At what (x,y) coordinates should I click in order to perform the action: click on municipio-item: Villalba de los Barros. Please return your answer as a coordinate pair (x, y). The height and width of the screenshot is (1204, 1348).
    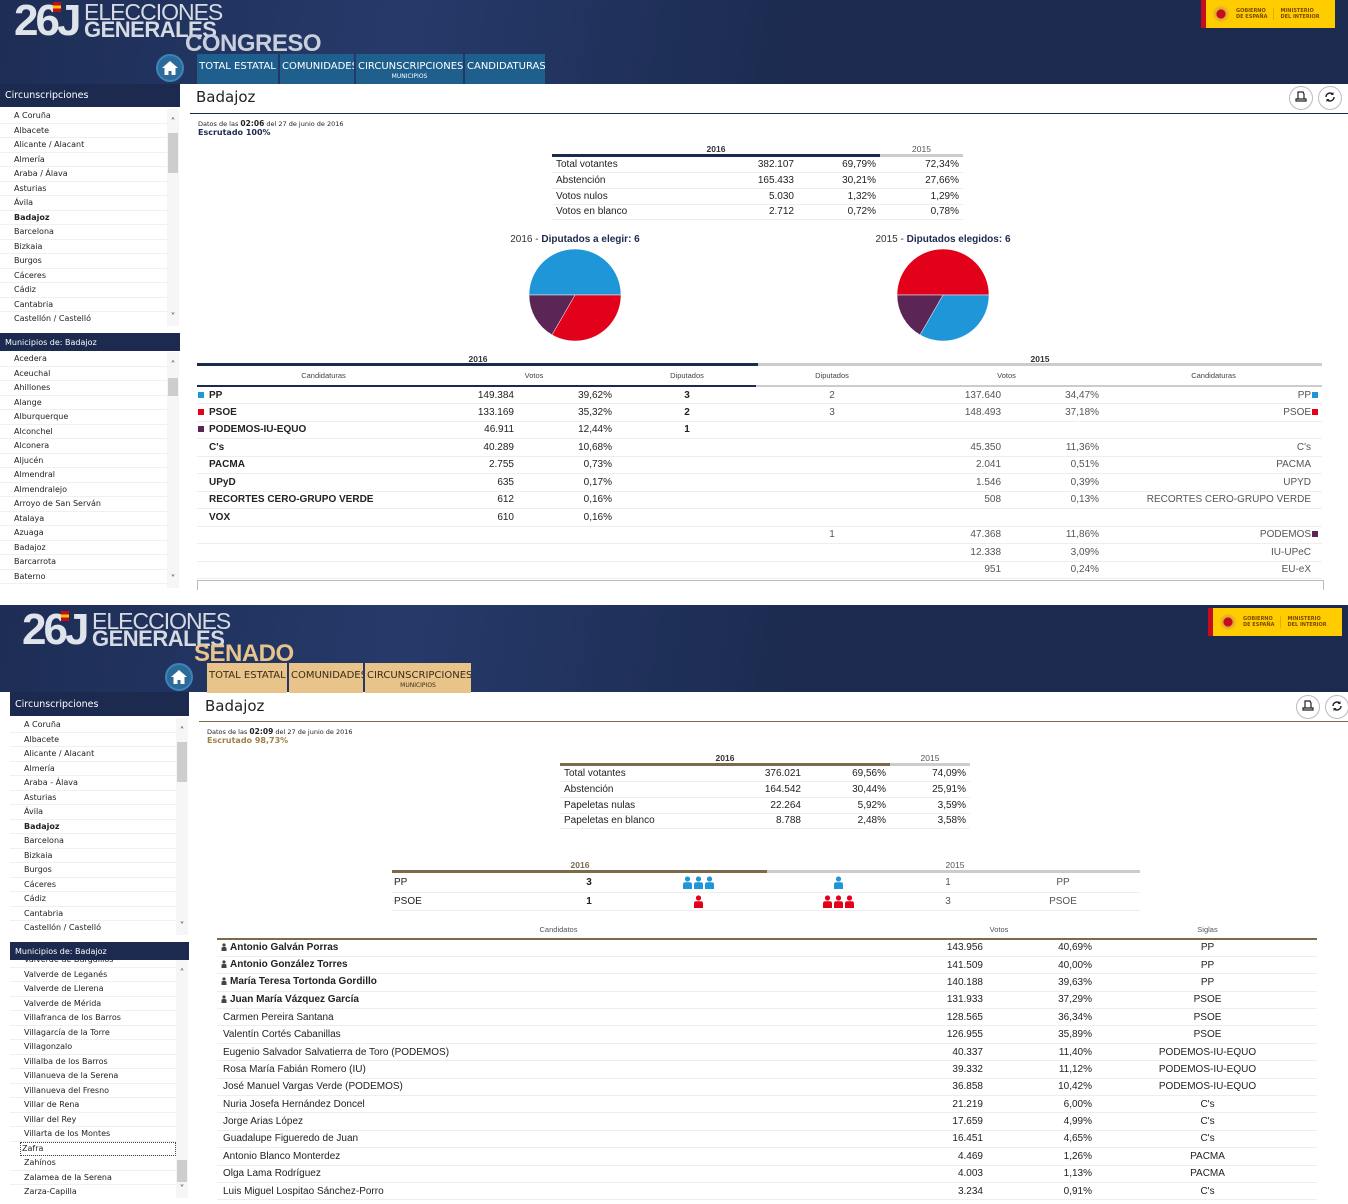
    Looking at the image, I should click on (93, 1062).